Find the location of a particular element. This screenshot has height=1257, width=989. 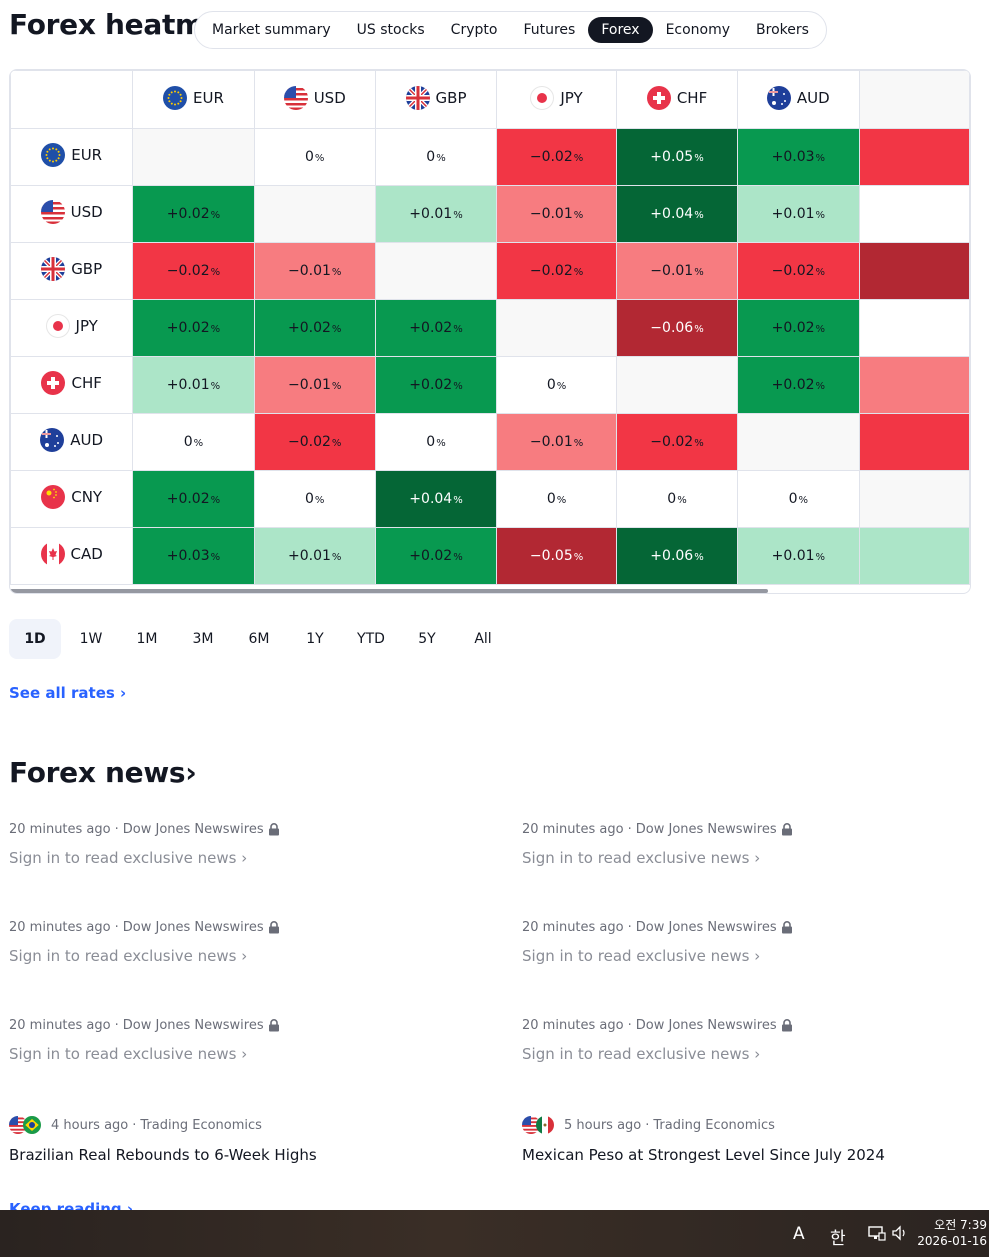

period-5y: 5Y is located at coordinates (427, 639).